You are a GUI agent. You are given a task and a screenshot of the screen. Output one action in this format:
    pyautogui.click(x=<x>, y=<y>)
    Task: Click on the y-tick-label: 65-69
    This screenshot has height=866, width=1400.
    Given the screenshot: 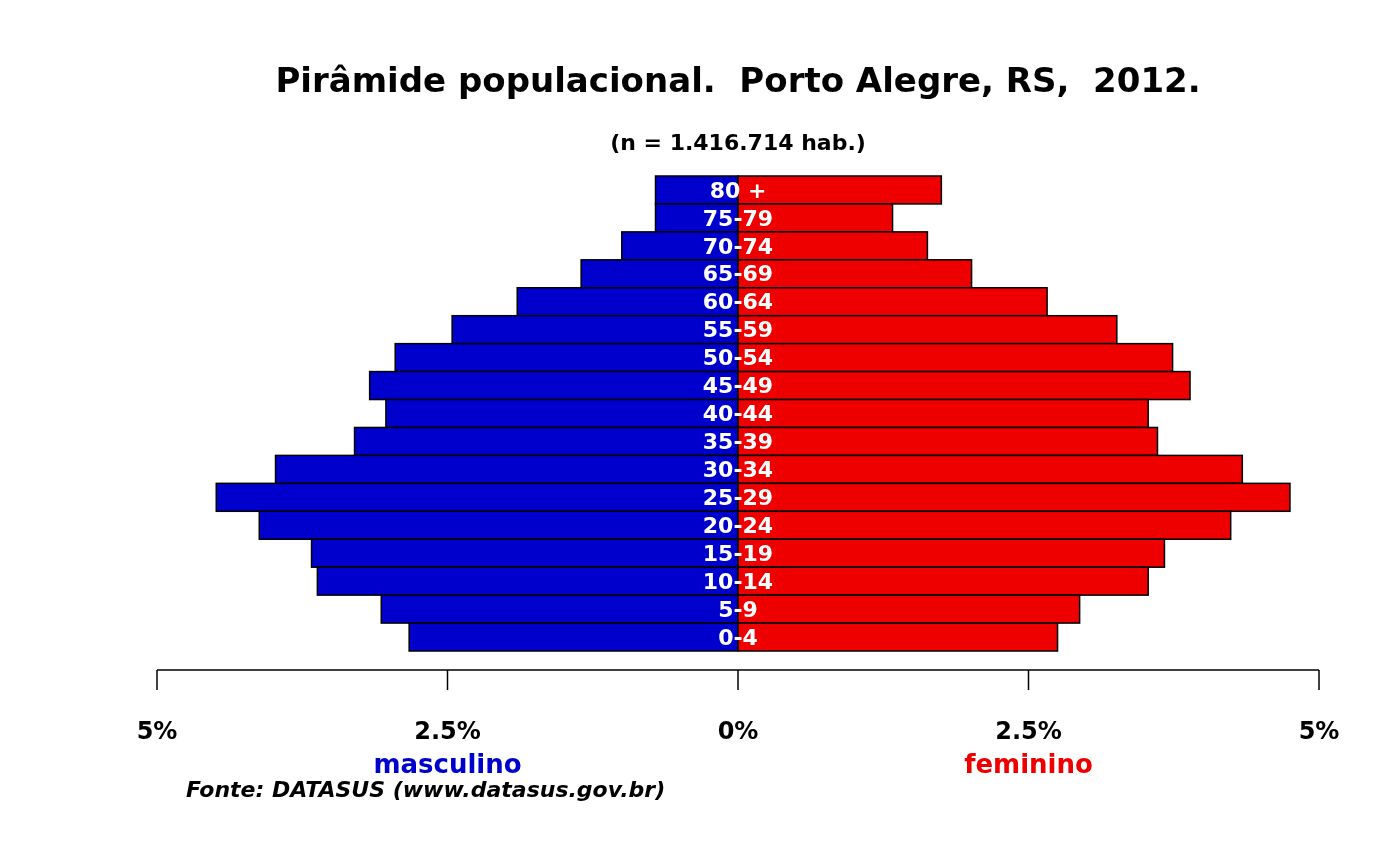 What is the action you would take?
    pyautogui.click(x=738, y=274)
    